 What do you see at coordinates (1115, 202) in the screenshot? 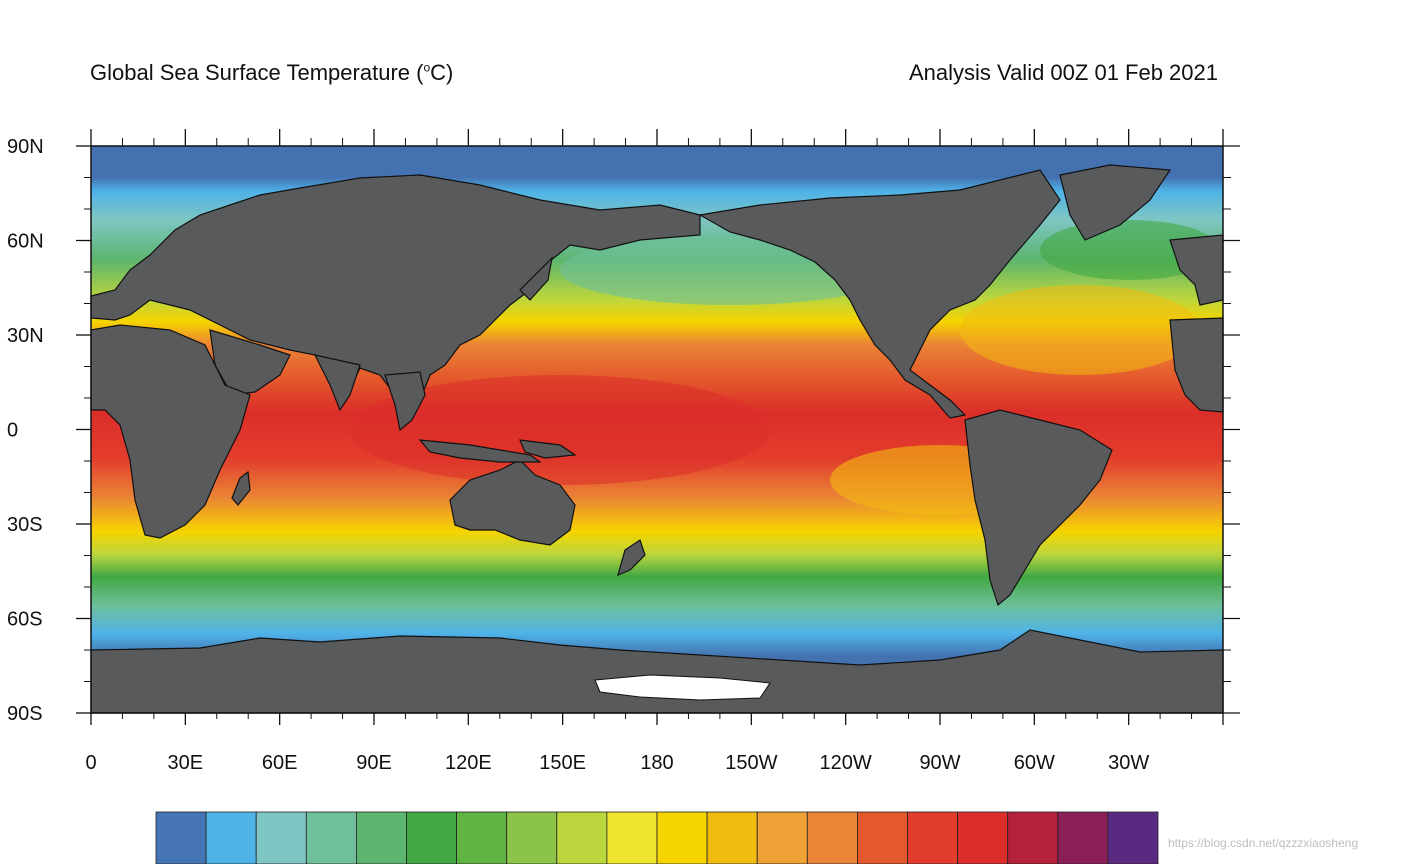
I see `greenland-land` at bounding box center [1115, 202].